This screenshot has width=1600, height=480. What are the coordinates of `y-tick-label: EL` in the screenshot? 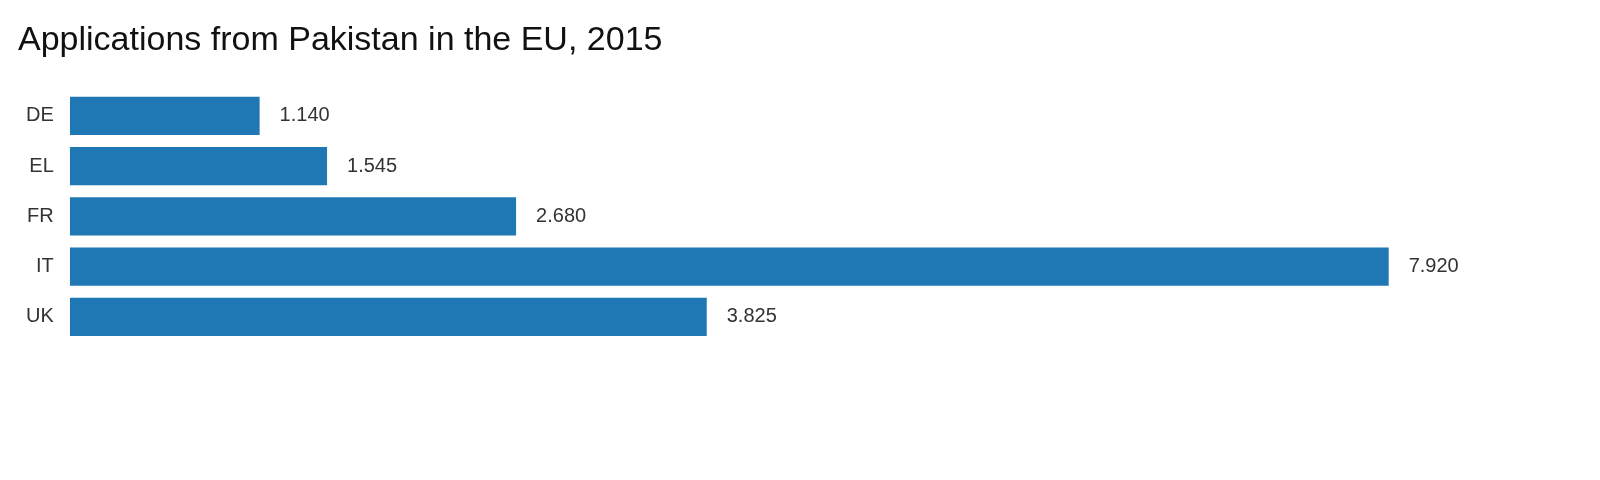 It's located at (41, 164).